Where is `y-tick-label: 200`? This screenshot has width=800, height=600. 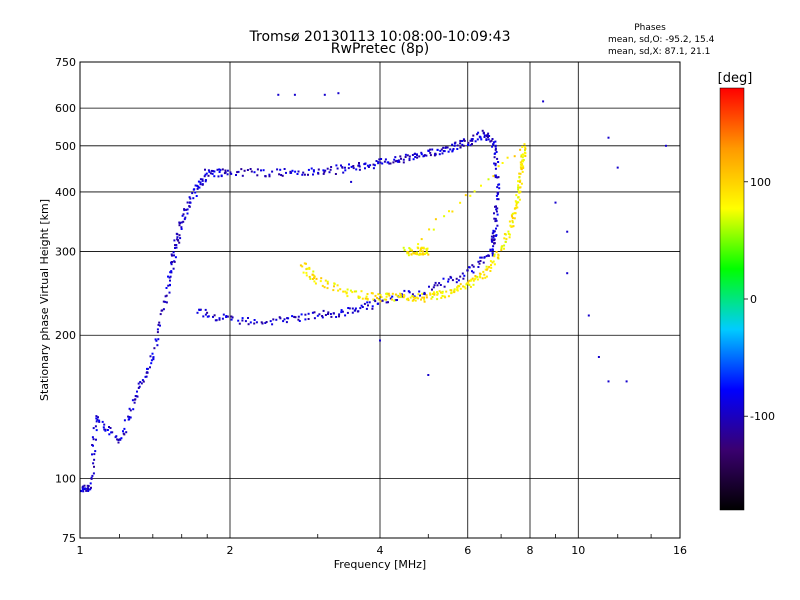 y-tick-label: 200 is located at coordinates (65, 335).